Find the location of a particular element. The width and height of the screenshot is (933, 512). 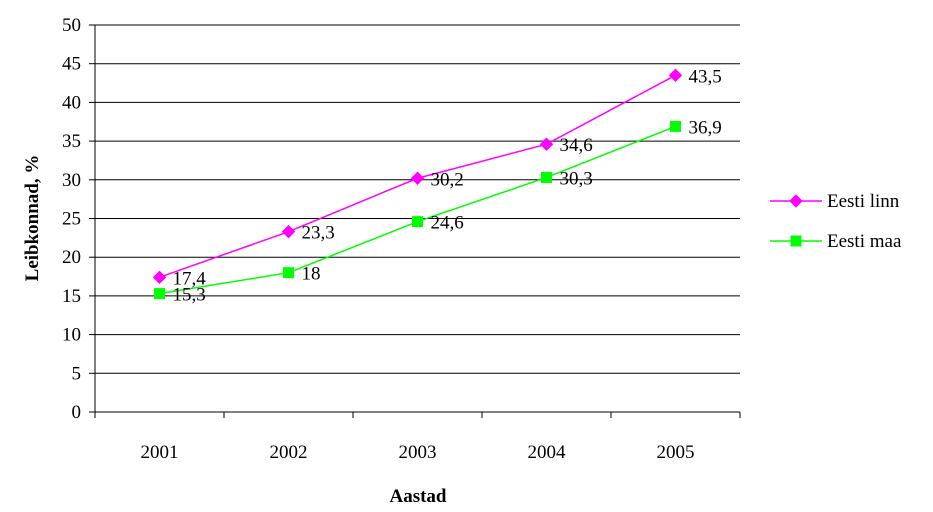

y-tick-labels: 0 5 10 15 20 25 30 35 40 45 50 is located at coordinates (71, 219).